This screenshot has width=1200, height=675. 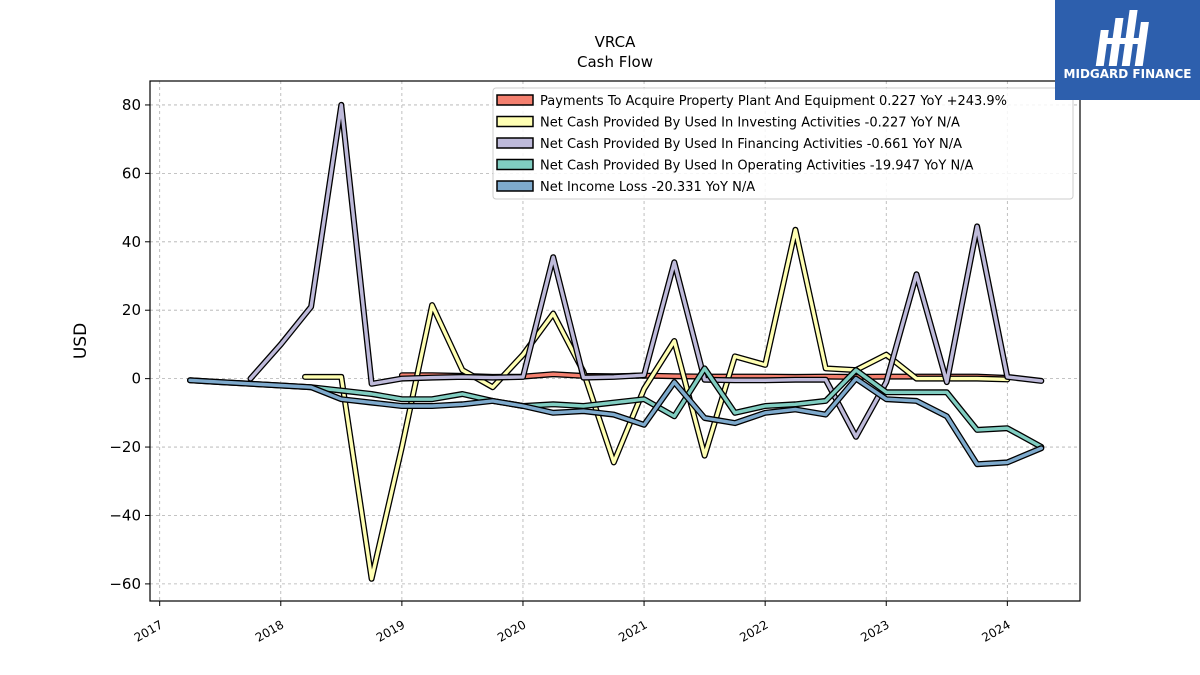 I want to click on legend-box, so click(x=783, y=143).